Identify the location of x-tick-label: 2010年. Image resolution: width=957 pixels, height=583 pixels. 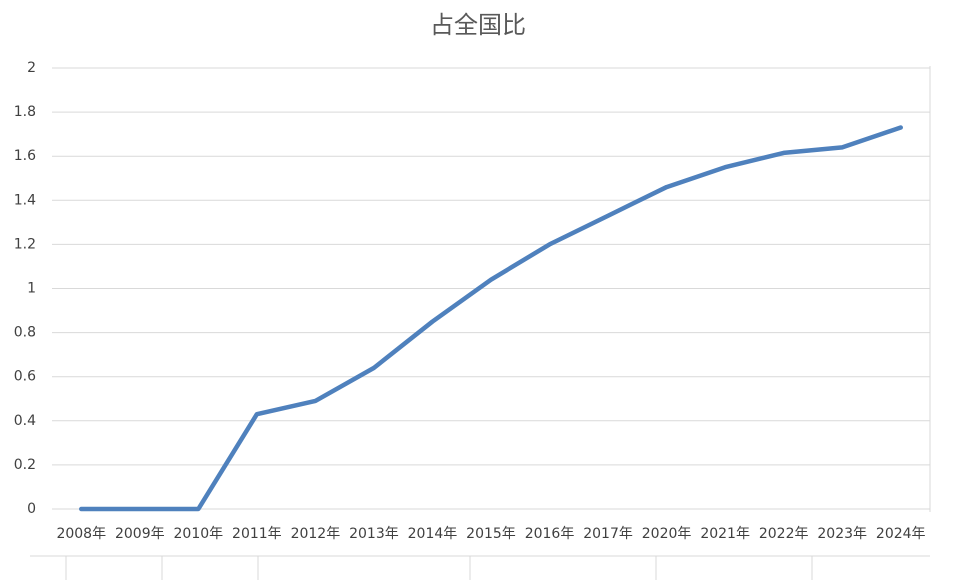
(199, 534).